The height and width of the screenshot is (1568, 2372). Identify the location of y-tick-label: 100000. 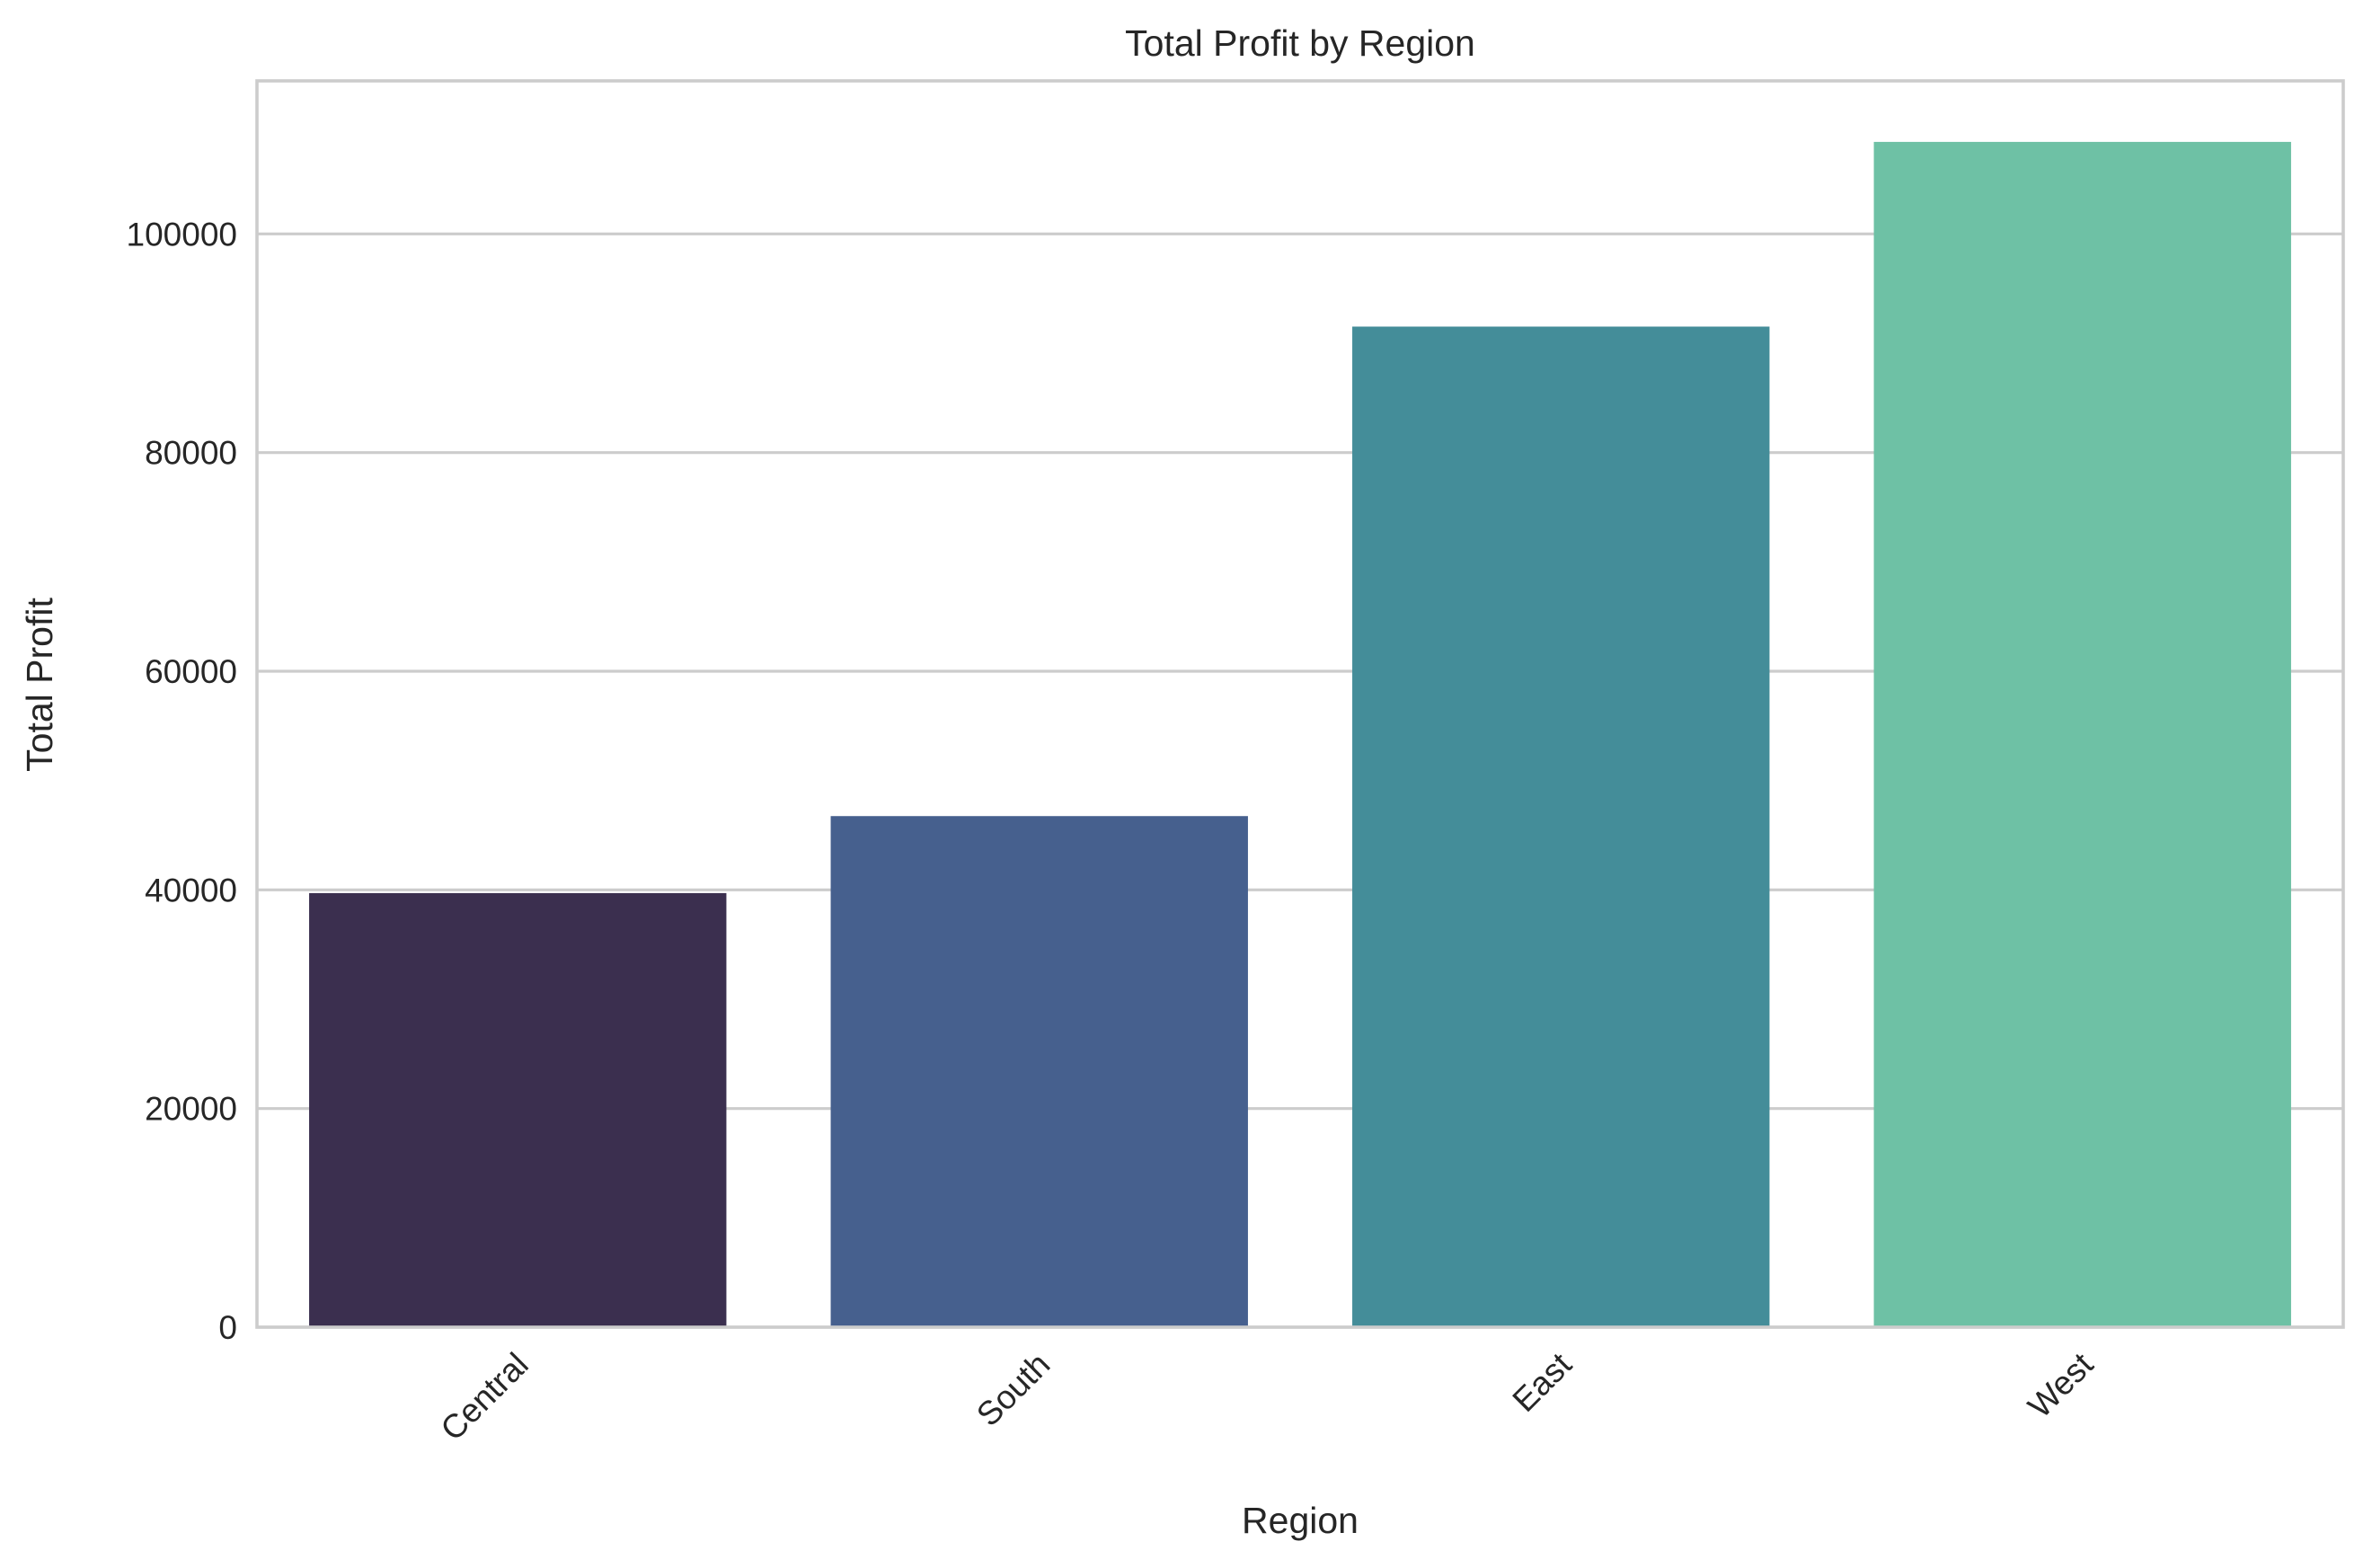
(182, 234).